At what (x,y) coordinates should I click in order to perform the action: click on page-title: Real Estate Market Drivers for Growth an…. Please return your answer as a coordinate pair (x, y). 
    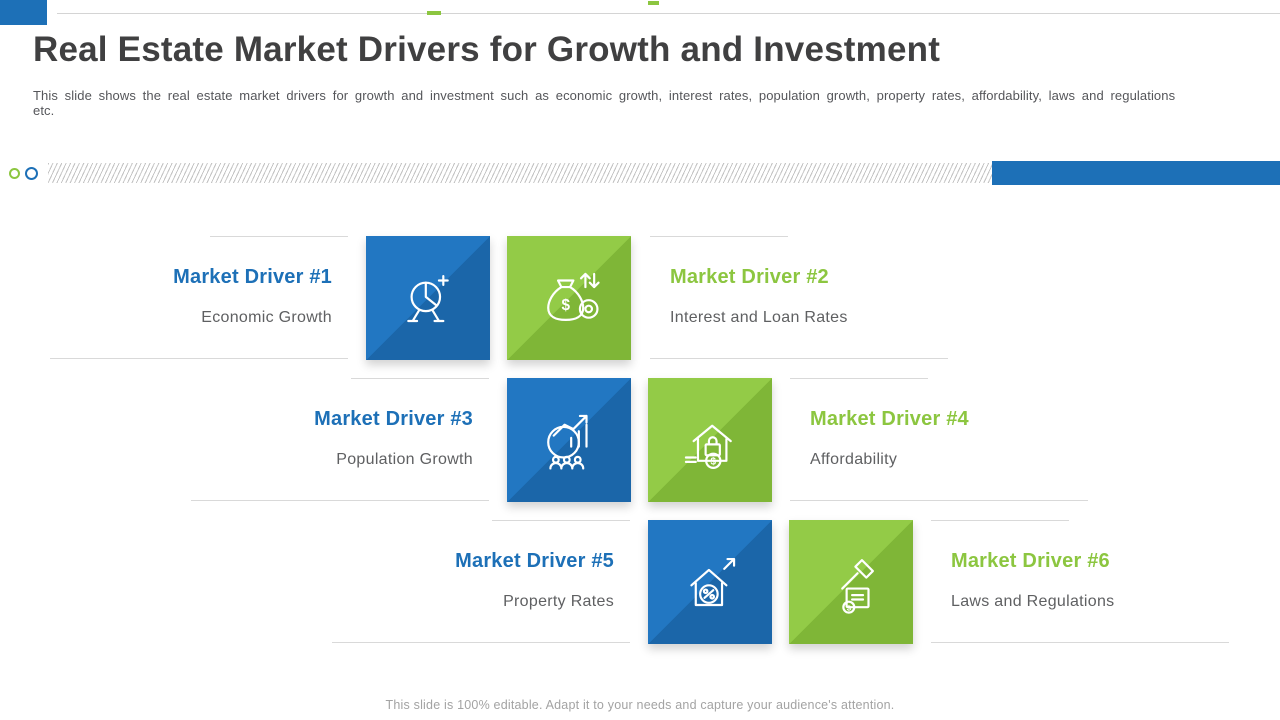
    Looking at the image, I should click on (487, 49).